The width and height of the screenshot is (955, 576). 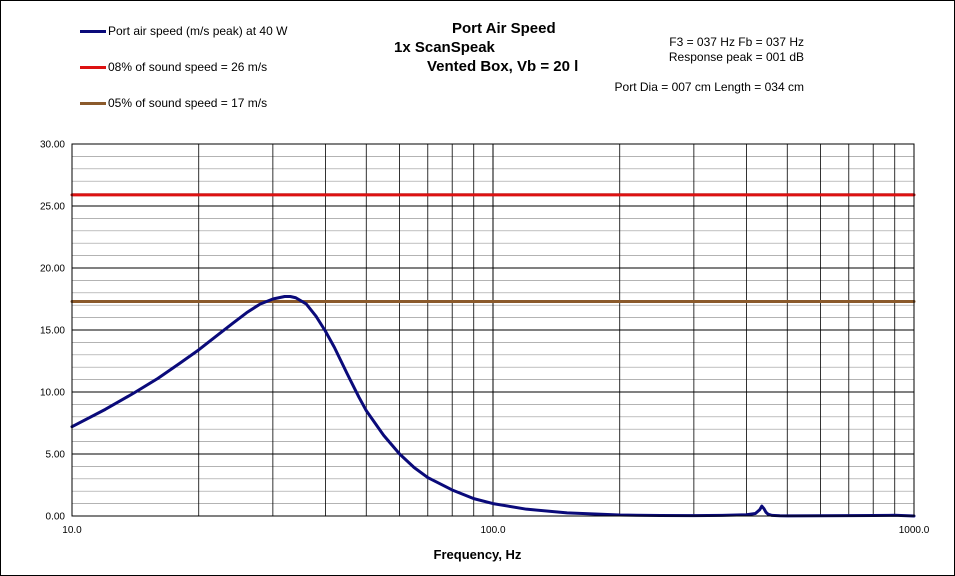 What do you see at coordinates (52, 207) in the screenshot?
I see `y-tick-label: 25.00` at bounding box center [52, 207].